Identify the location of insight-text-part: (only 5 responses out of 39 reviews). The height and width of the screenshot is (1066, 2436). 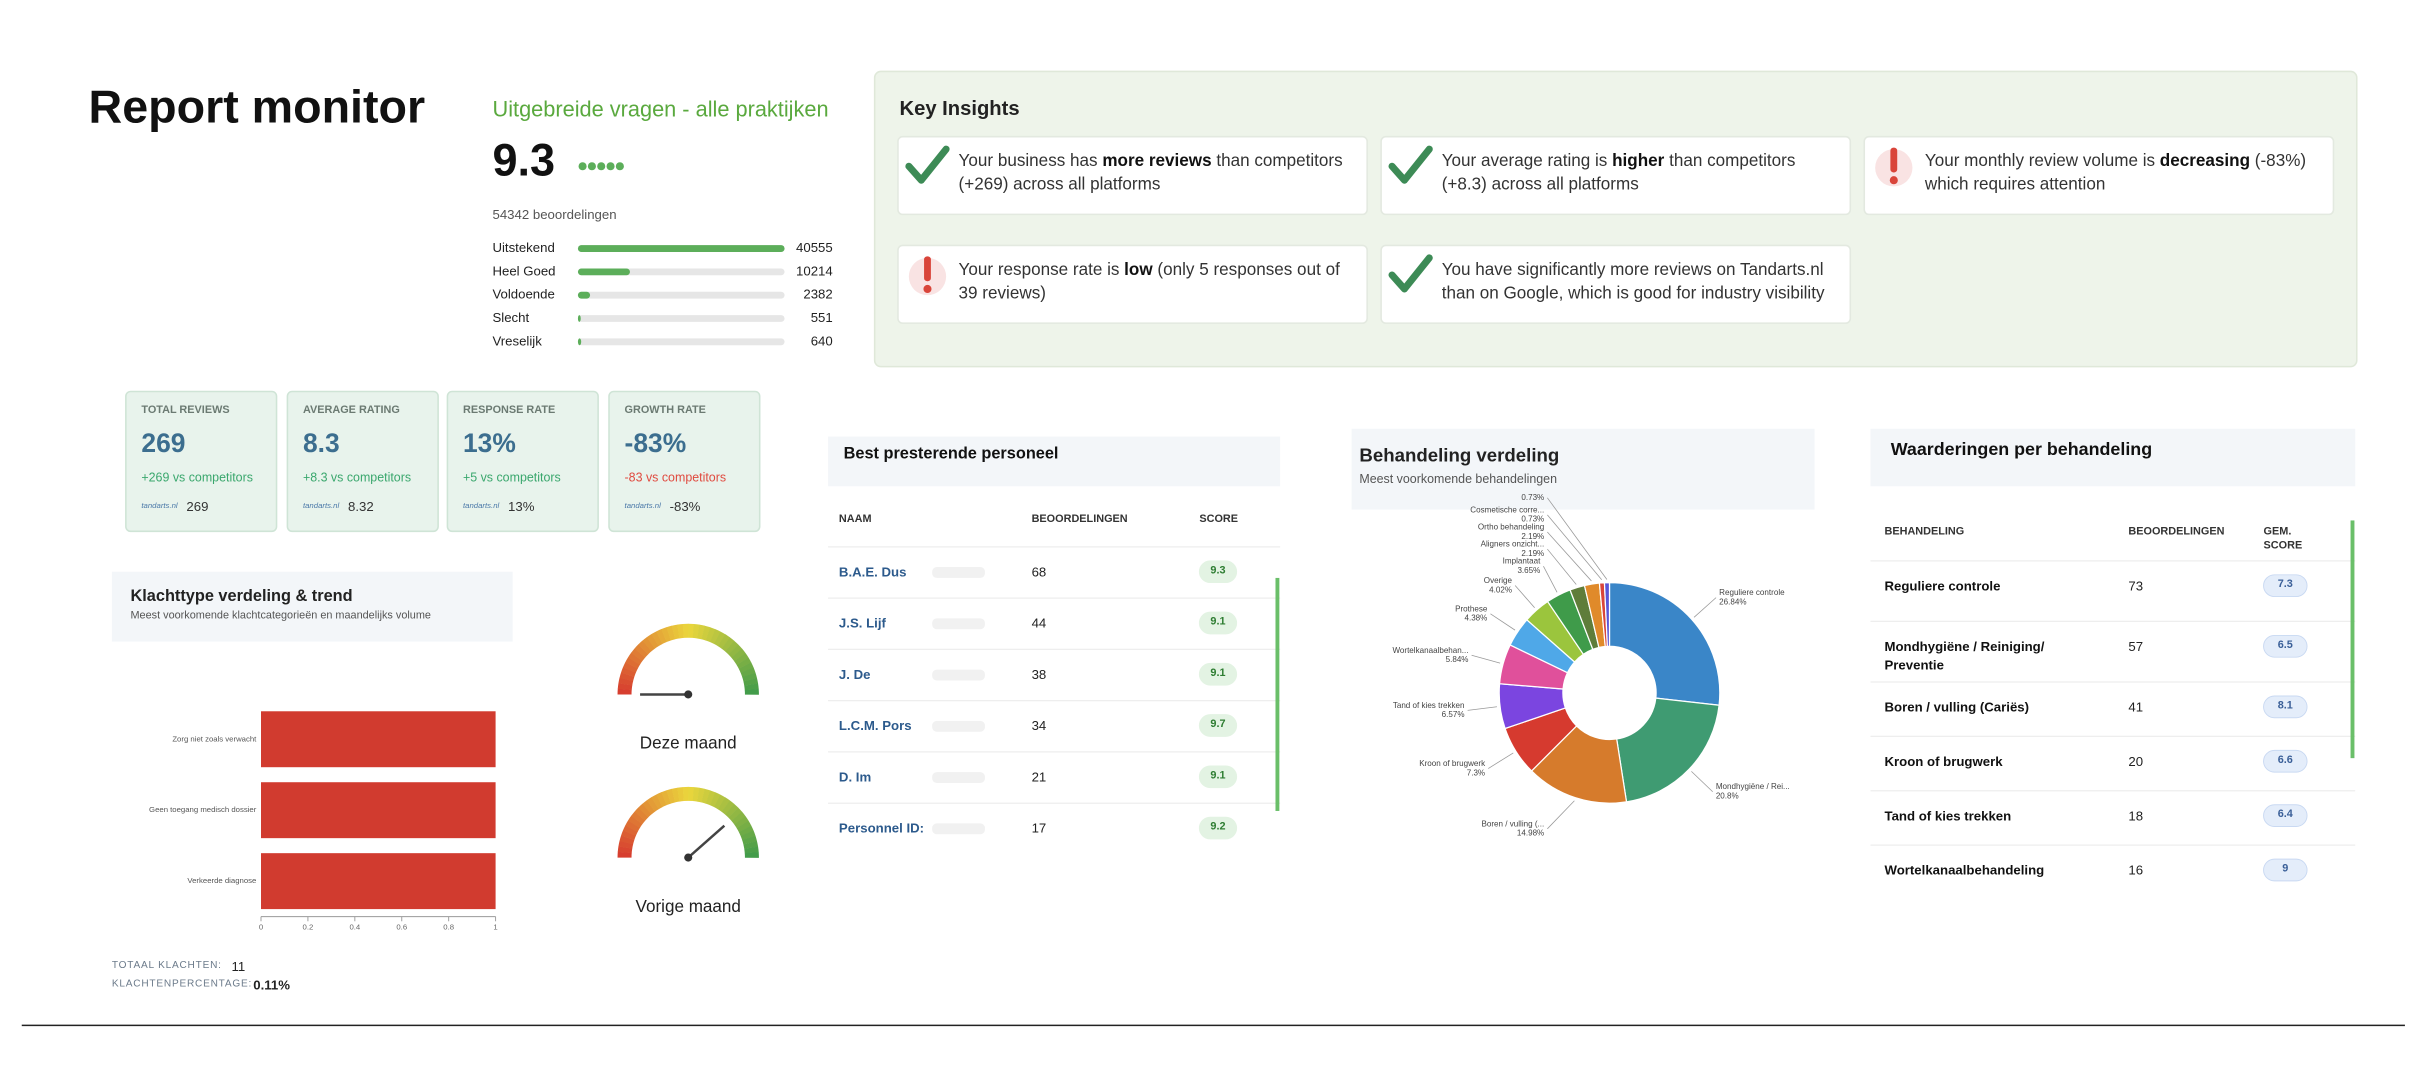
(1149, 281).